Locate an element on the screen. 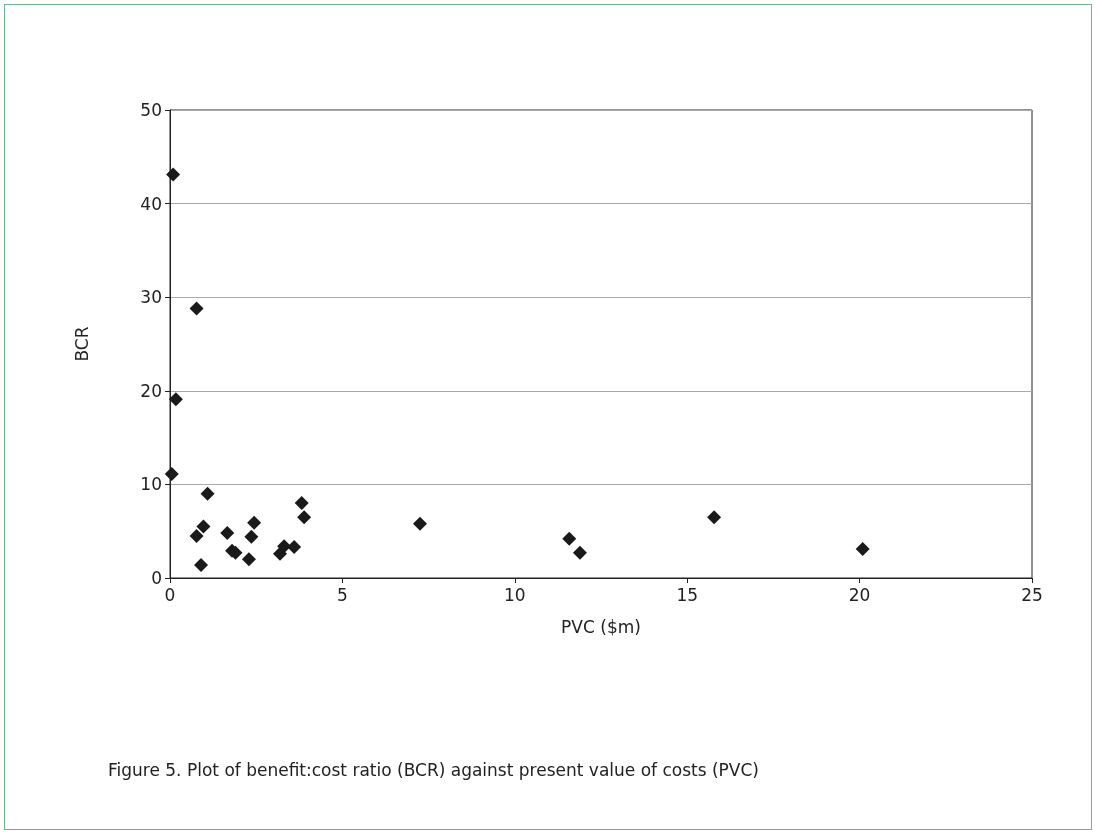 This screenshot has height=836, width=1098. x-axis-title: PVC ($m) is located at coordinates (601, 626).